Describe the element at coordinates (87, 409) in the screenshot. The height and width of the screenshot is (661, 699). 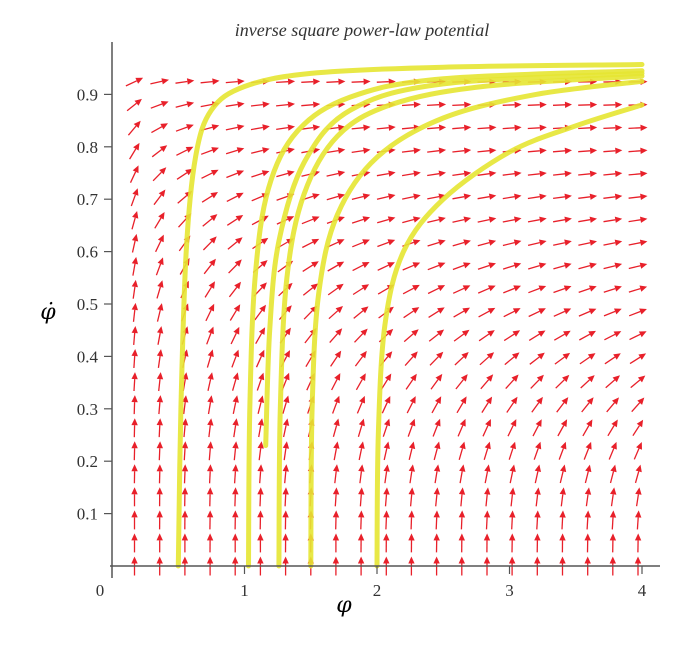
I see `y-tick-label: 0.3` at that location.